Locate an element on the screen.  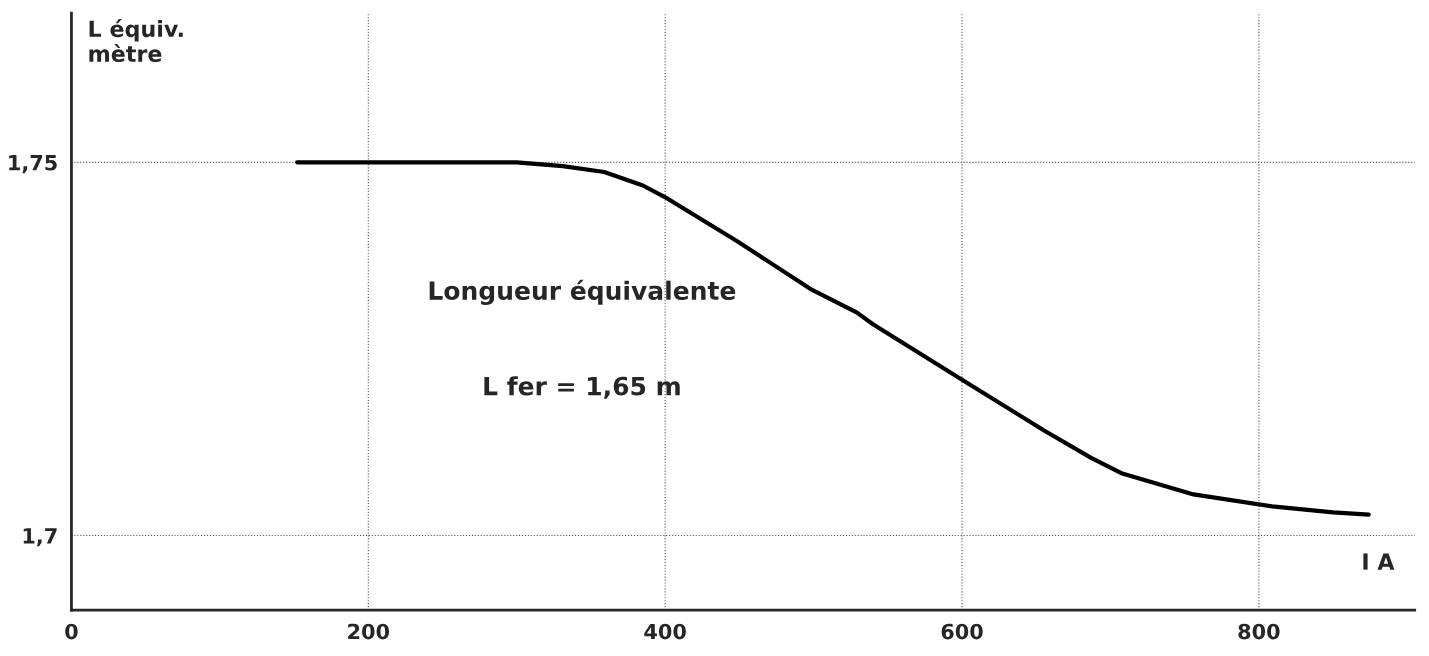
x-axis-title: I A is located at coordinates (1379, 561).